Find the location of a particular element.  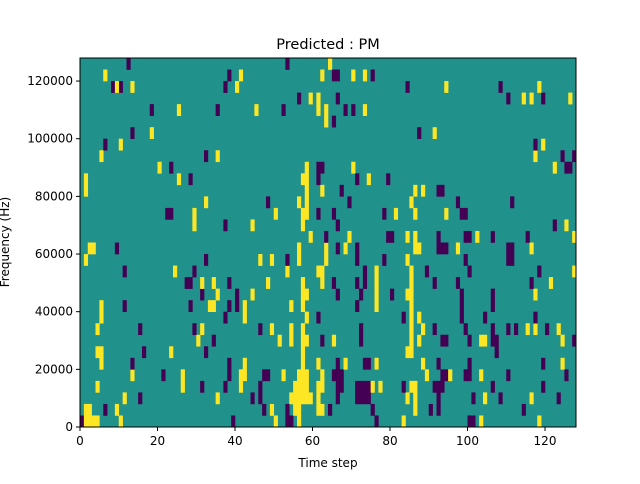

y-tick-label: 80000 is located at coordinates (54, 196).